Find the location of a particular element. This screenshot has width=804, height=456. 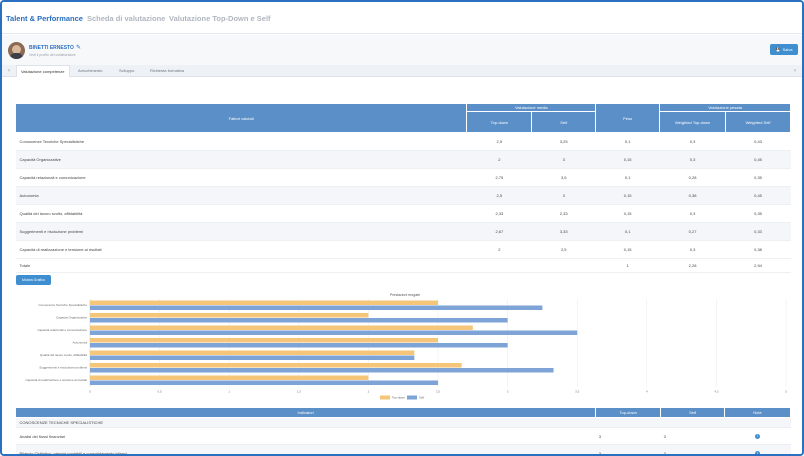

edit-icon: ✎ is located at coordinates (79, 48).